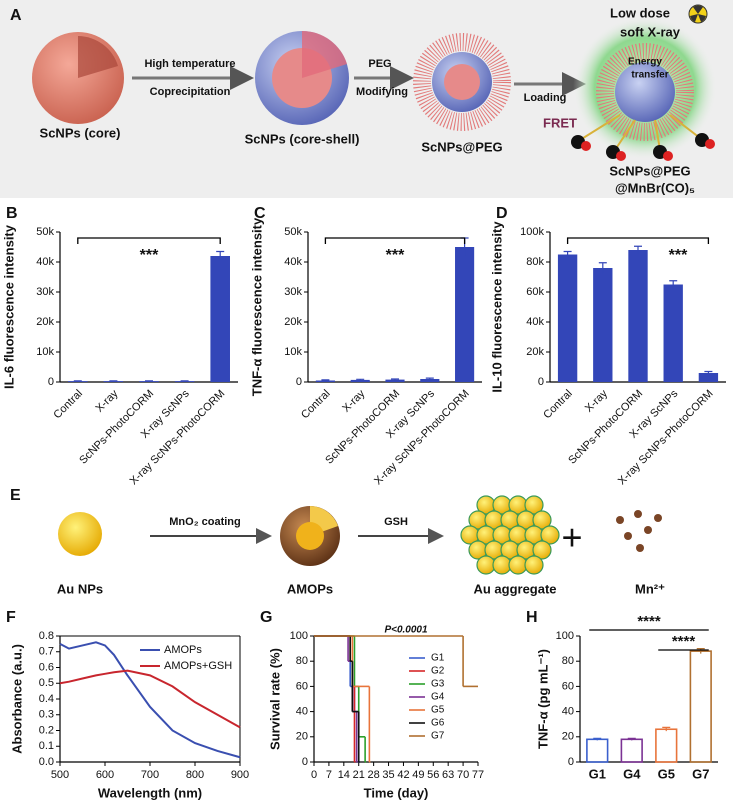 The image size is (733, 806). Describe the element at coordinates (650, 588) in the screenshot. I see `label: Mn²⁺` at that location.